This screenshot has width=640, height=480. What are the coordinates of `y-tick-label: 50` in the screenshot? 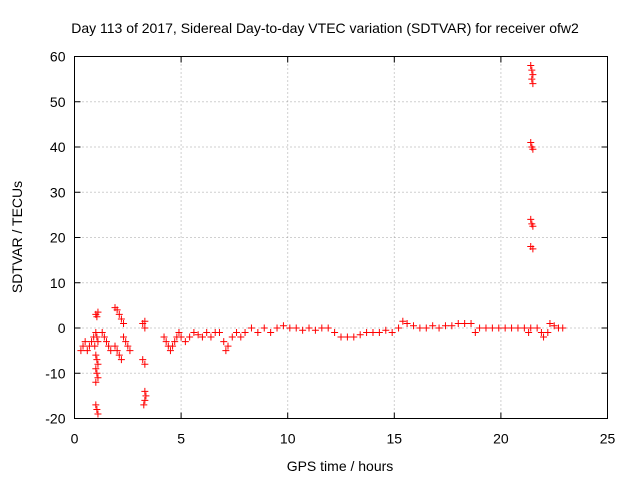 It's located at (58, 102).